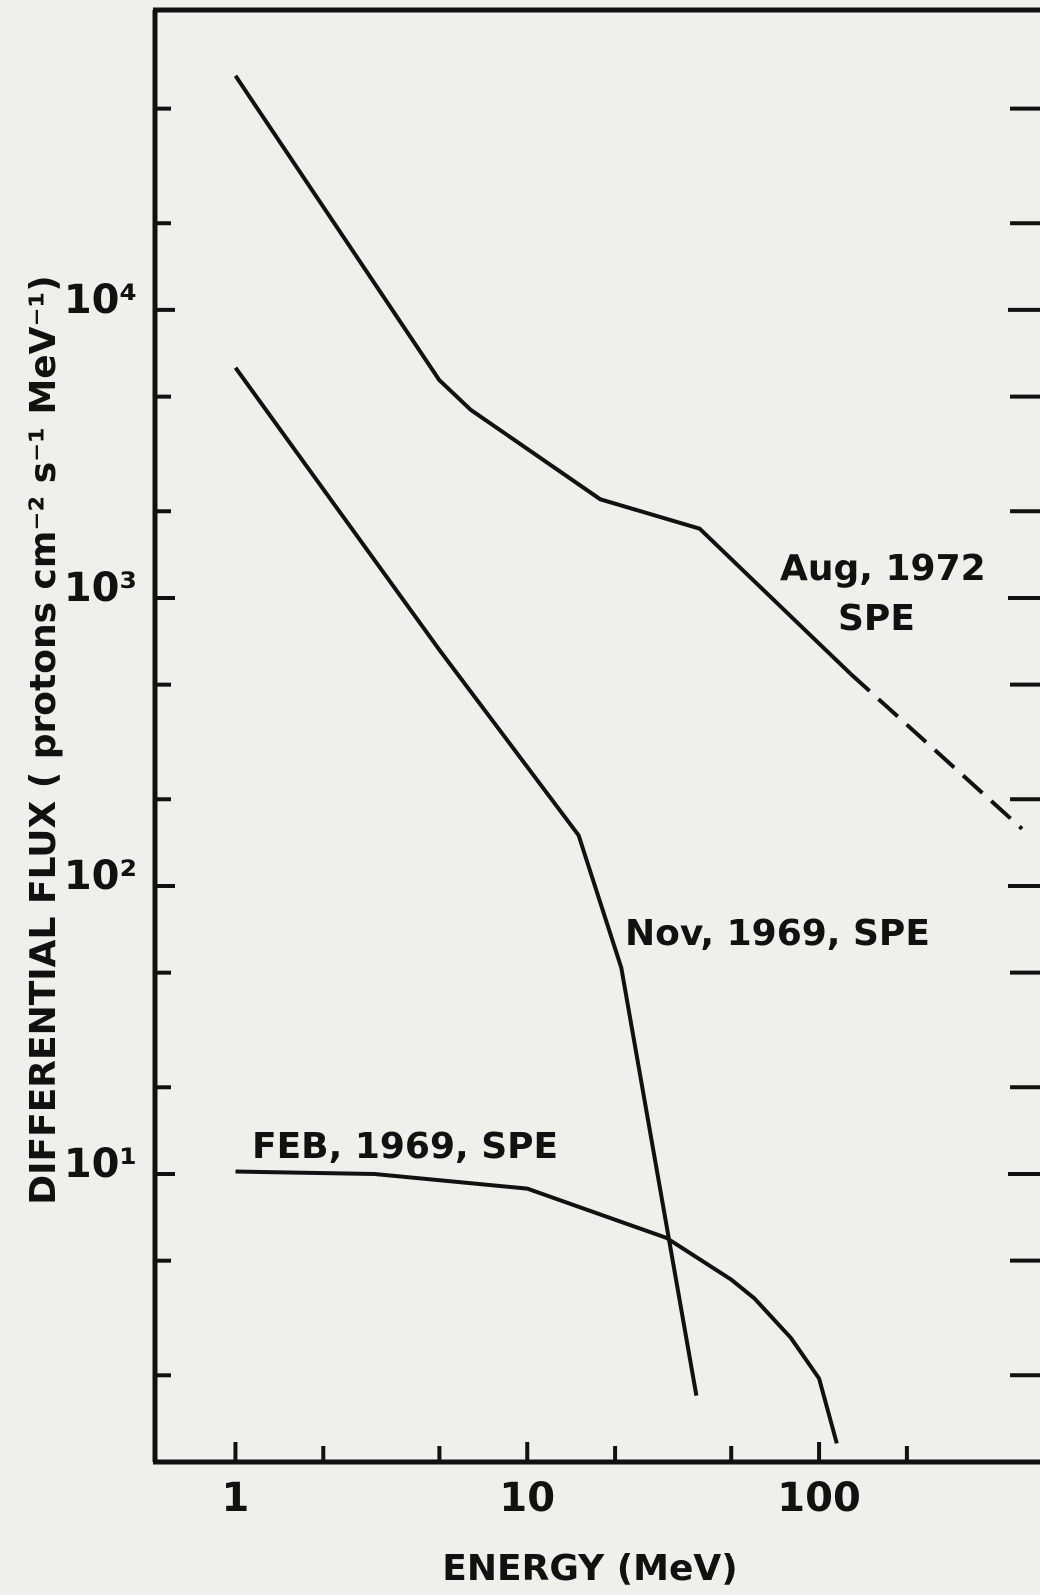 Image resolution: width=1040 pixels, height=1595 pixels. I want to click on x-tick-label: 1, so click(236, 1498).